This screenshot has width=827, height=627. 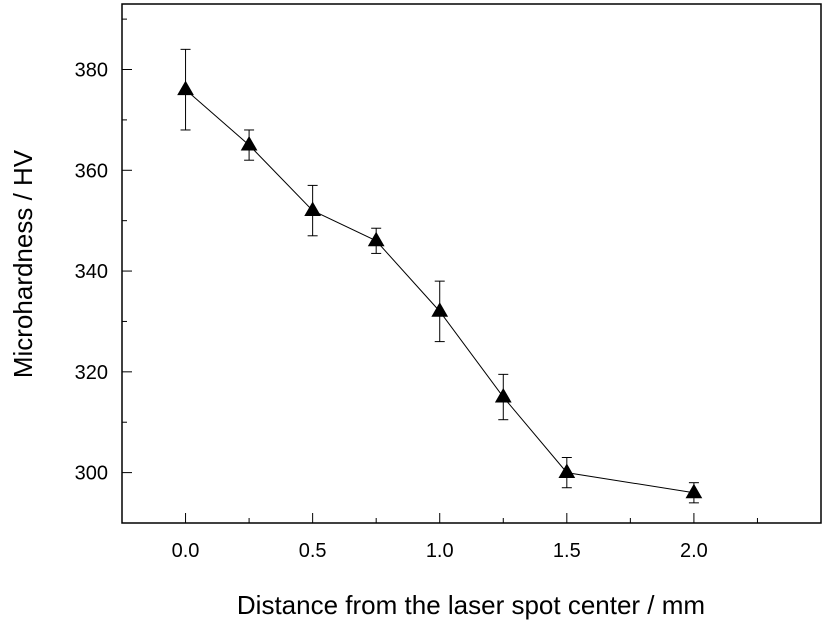 I want to click on y-tick-label: 320, so click(x=91, y=373).